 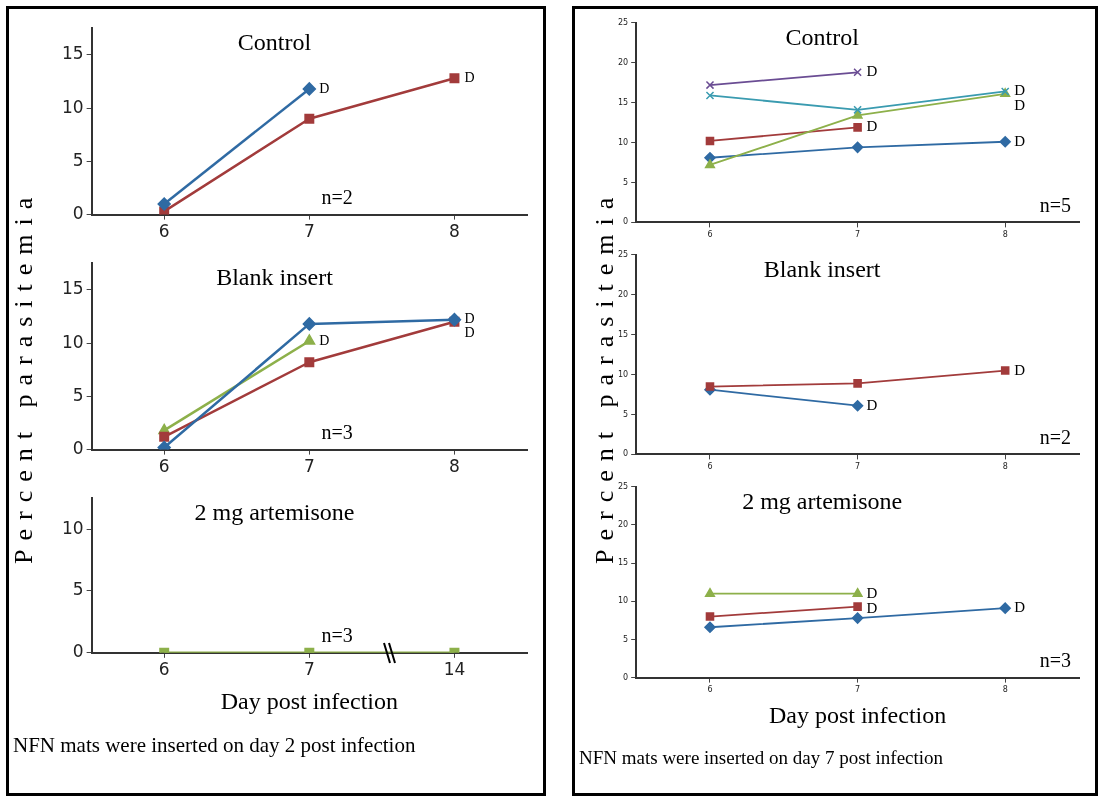 I want to click on annotation: n=5, so click(x=1055, y=204).